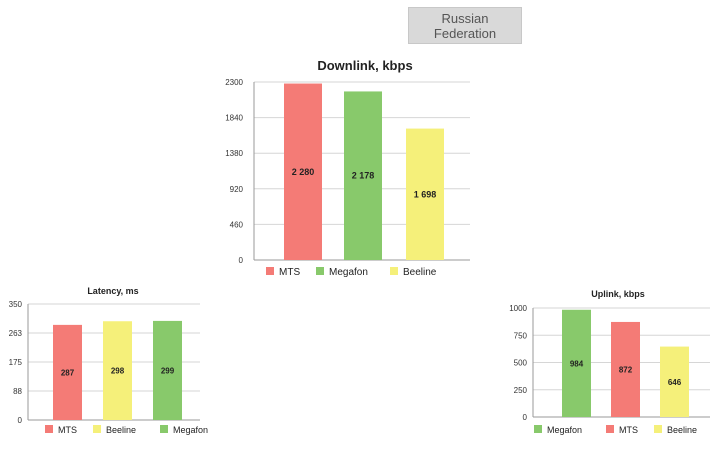  I want to click on y-tick-label: 250, so click(521, 390).